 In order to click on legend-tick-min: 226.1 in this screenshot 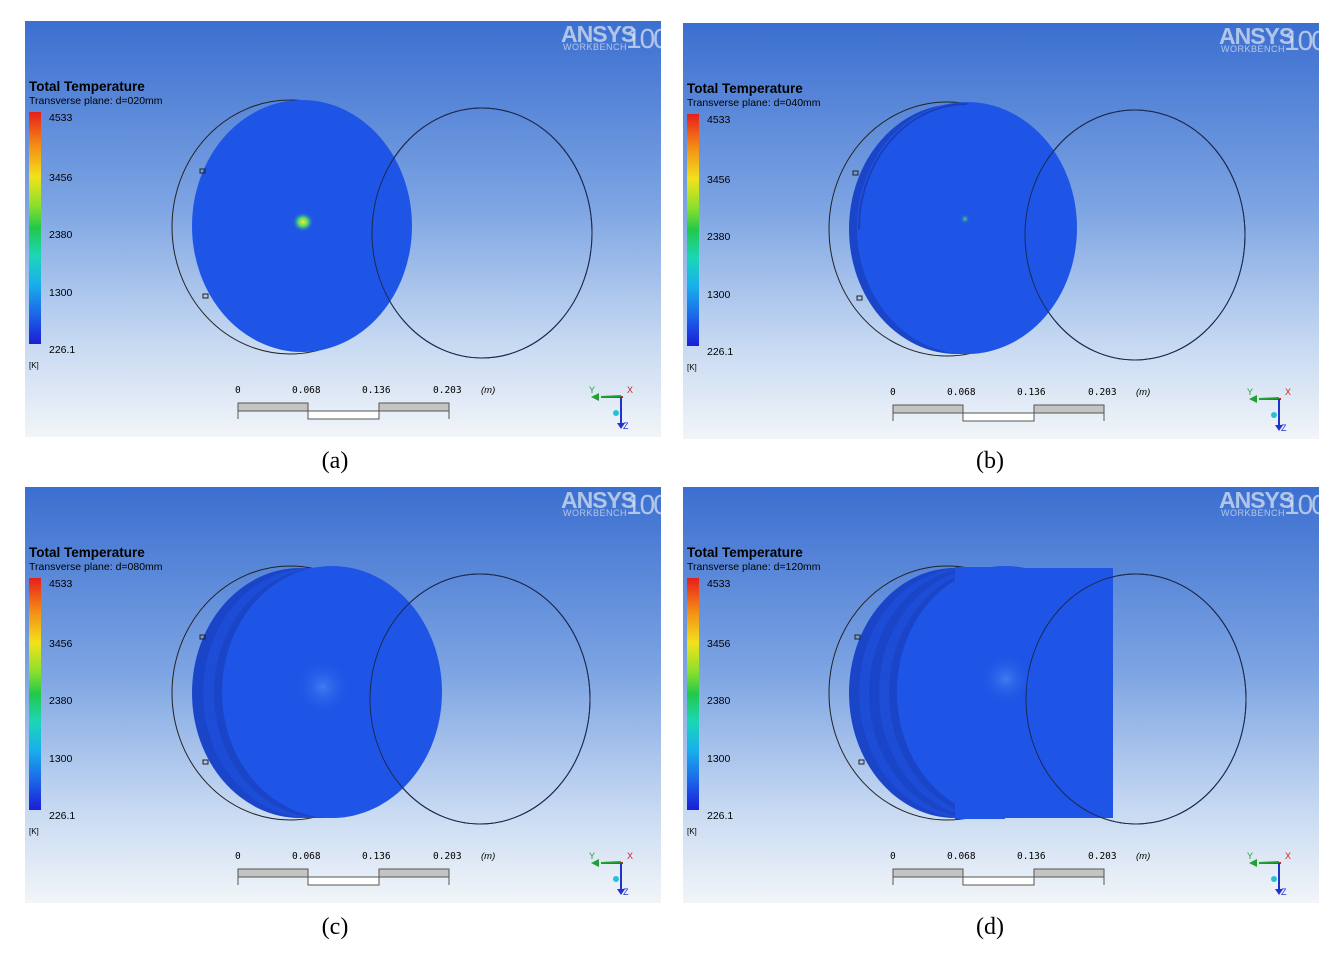, I will do `click(62, 816)`.